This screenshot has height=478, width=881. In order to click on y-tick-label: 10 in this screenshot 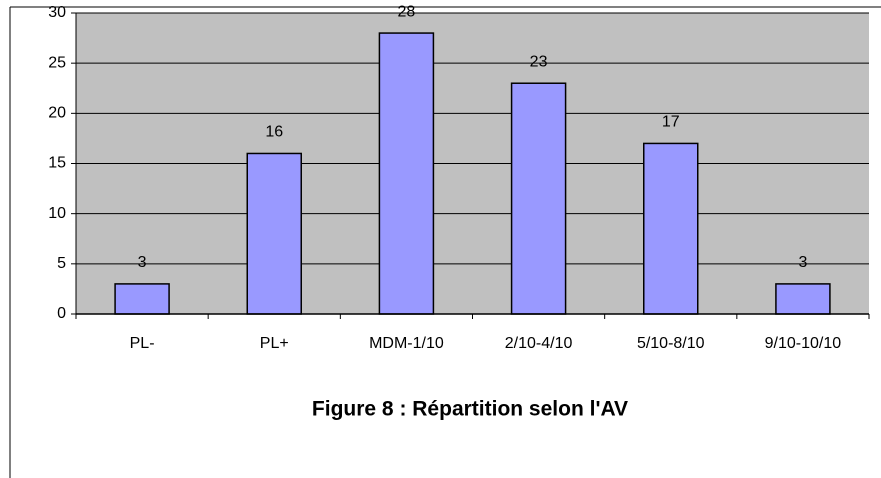, I will do `click(57, 213)`.